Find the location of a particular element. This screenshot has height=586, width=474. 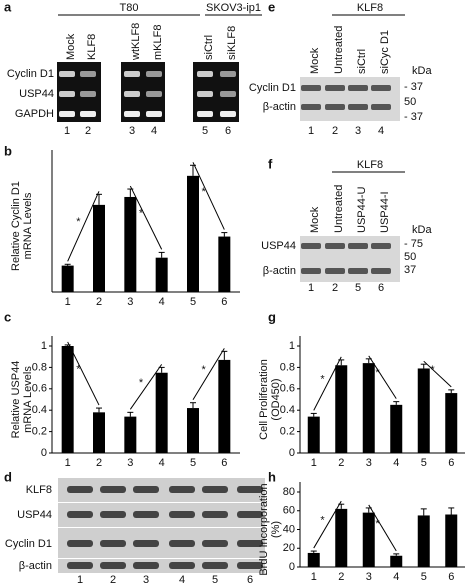

group-label: KLF8 is located at coordinates (370, 165).